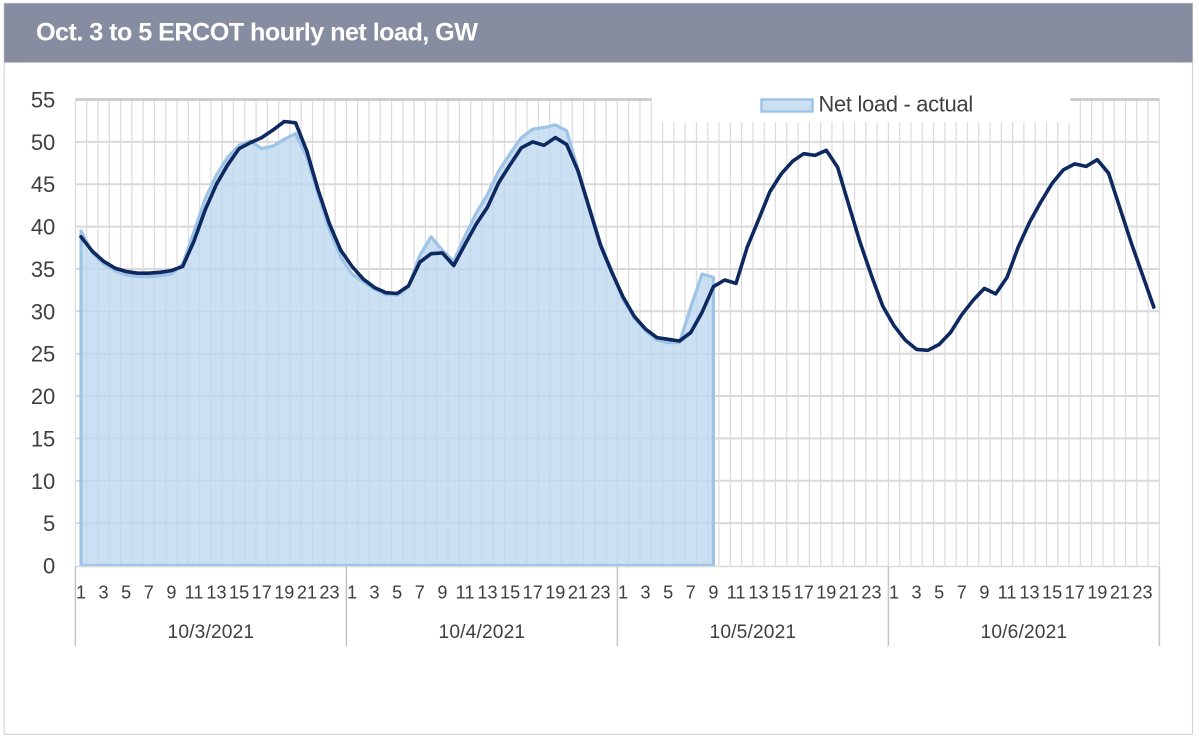  I want to click on svg-text: 10, so click(43, 481).